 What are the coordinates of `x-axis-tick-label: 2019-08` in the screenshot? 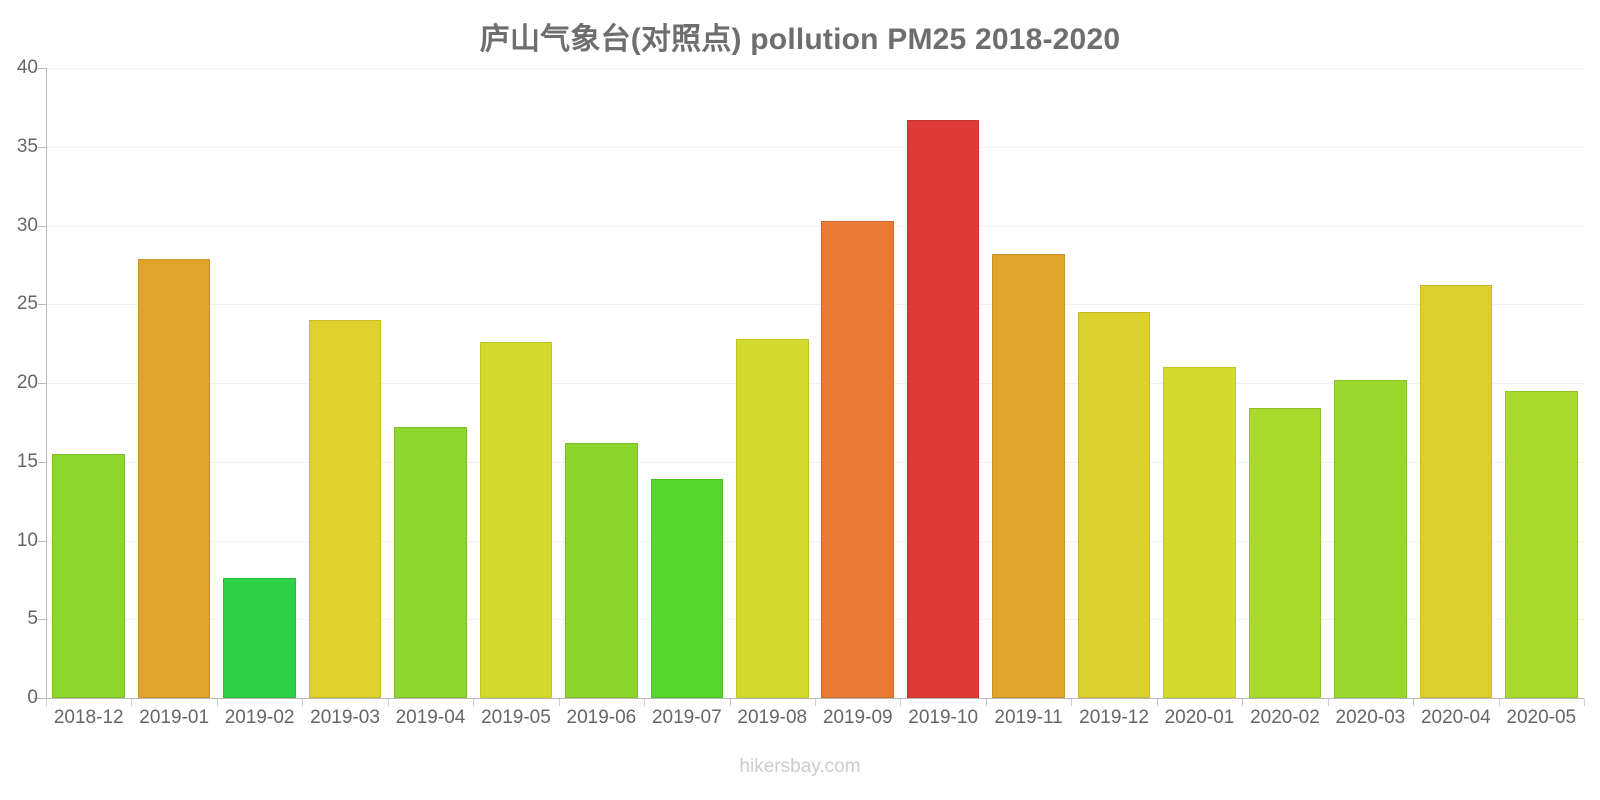 It's located at (772, 717).